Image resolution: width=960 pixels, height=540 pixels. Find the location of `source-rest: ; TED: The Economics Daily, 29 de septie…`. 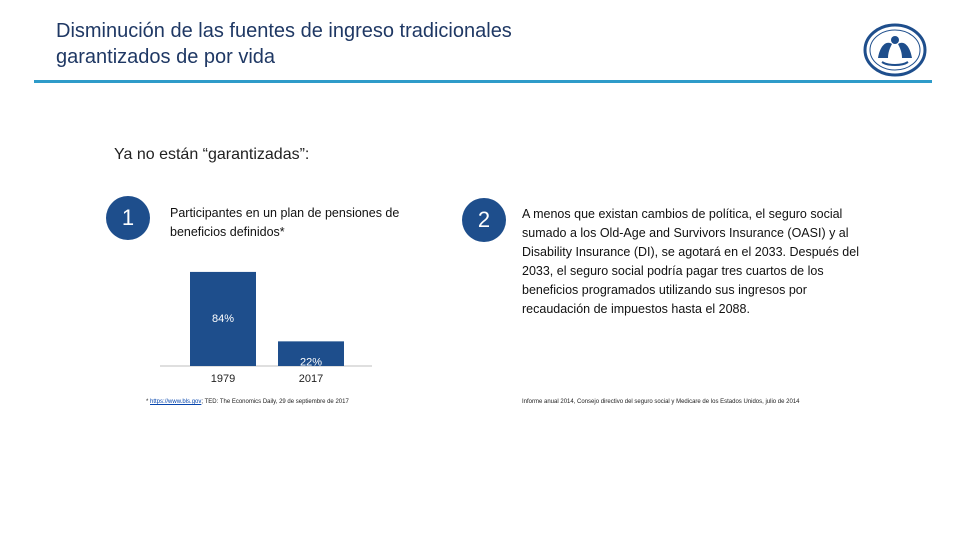

source-rest: ; TED: The Economics Daily, 29 de septie… is located at coordinates (275, 402).